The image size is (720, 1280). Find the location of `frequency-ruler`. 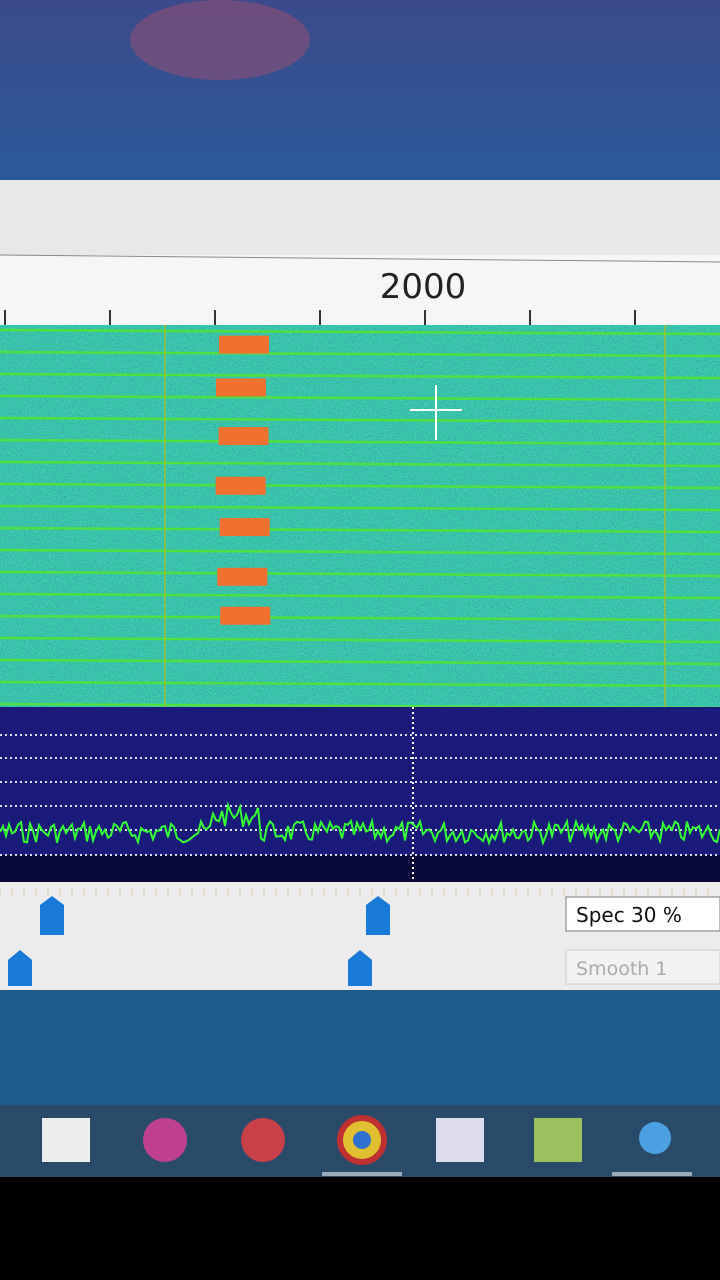

frequency-ruler is located at coordinates (360, 290).